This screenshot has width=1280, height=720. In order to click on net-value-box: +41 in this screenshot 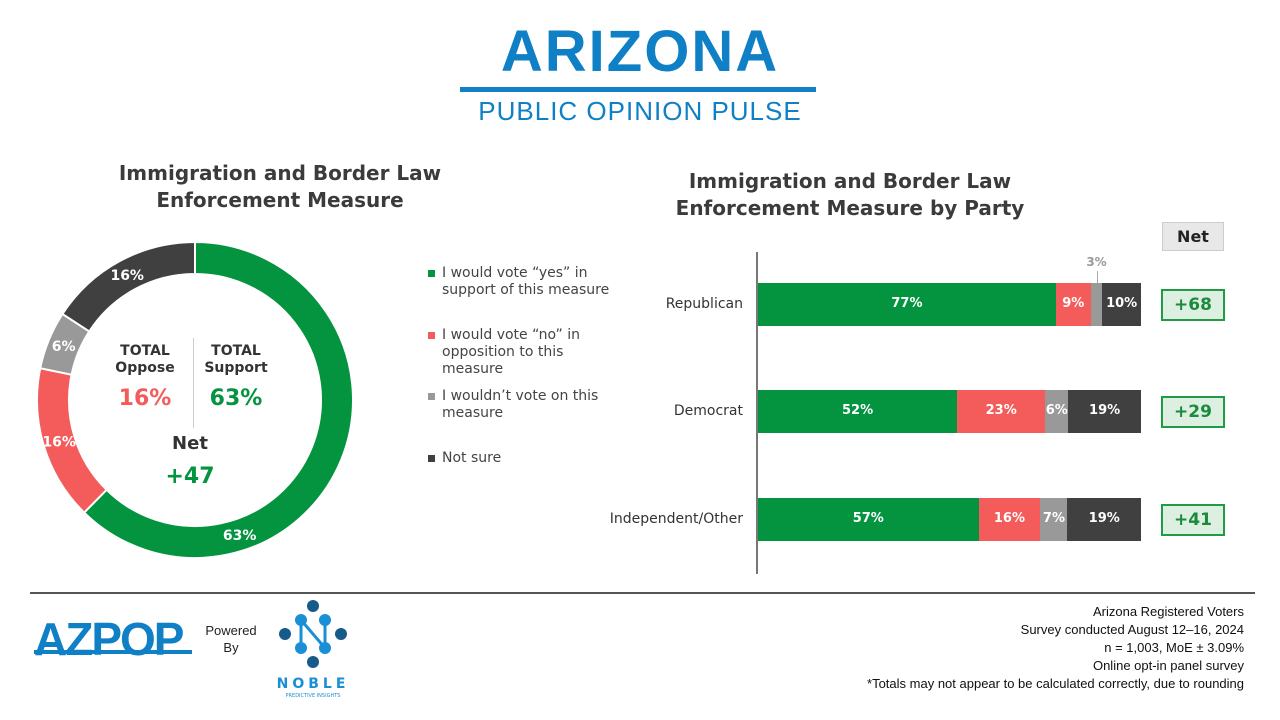, I will do `click(1193, 520)`.